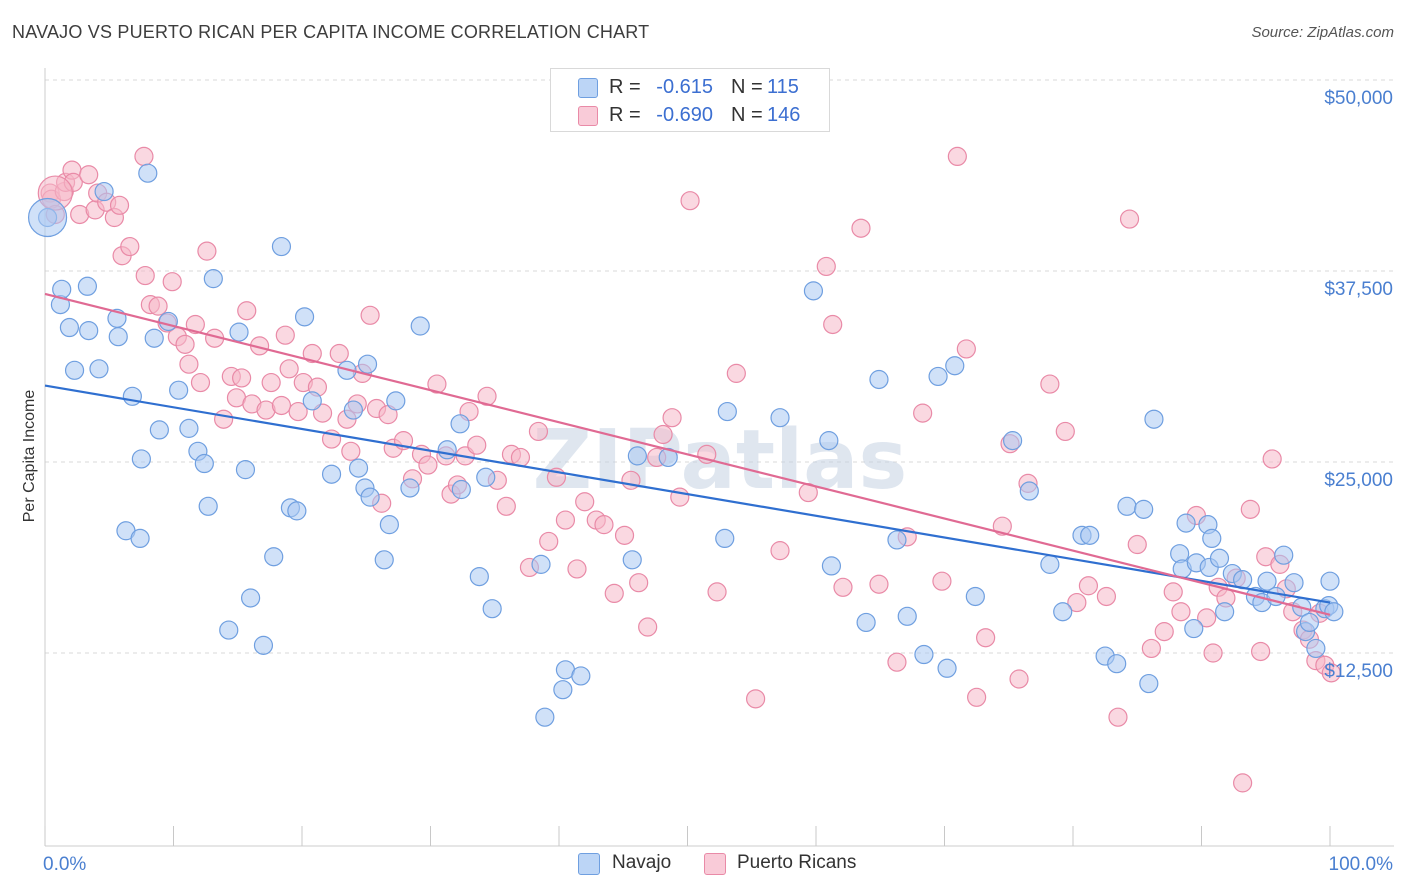 The height and width of the screenshot is (892, 1406). Describe the element at coordinates (687, 836) in the screenshot. I see `x-ticks` at that location.